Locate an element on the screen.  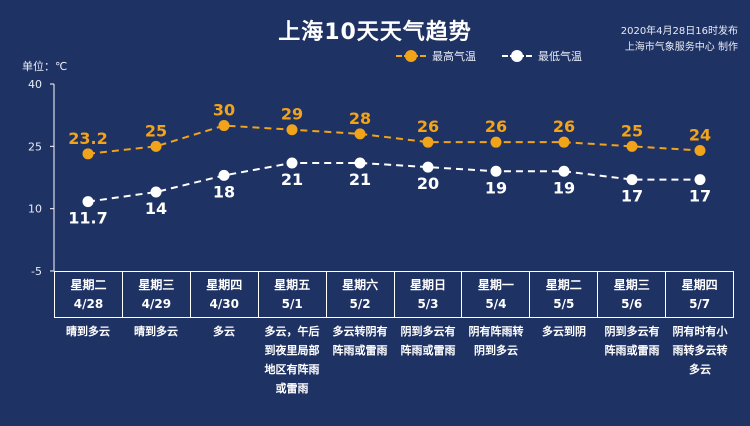
chart-title: 上海10天天气趋势 is located at coordinates (375, 32).